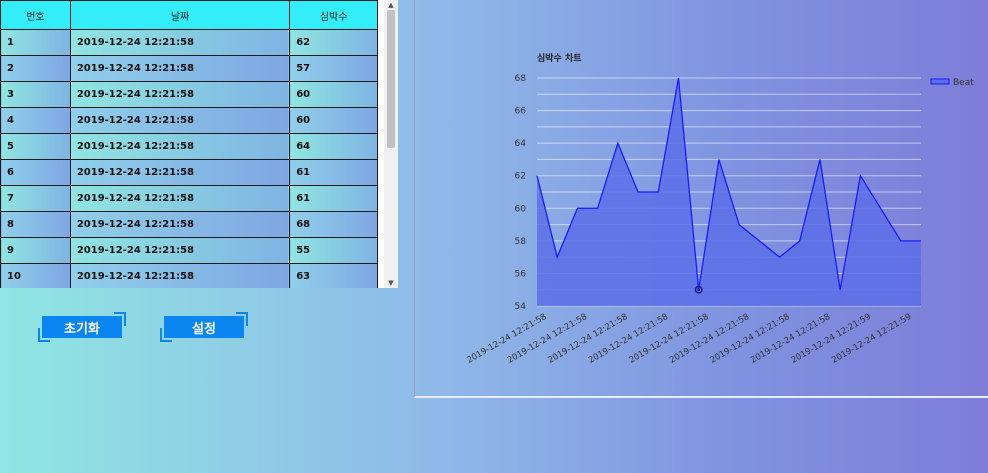 This screenshot has width=988, height=473. What do you see at coordinates (35, 275) in the screenshot?
I see `cell-number: 10` at bounding box center [35, 275].